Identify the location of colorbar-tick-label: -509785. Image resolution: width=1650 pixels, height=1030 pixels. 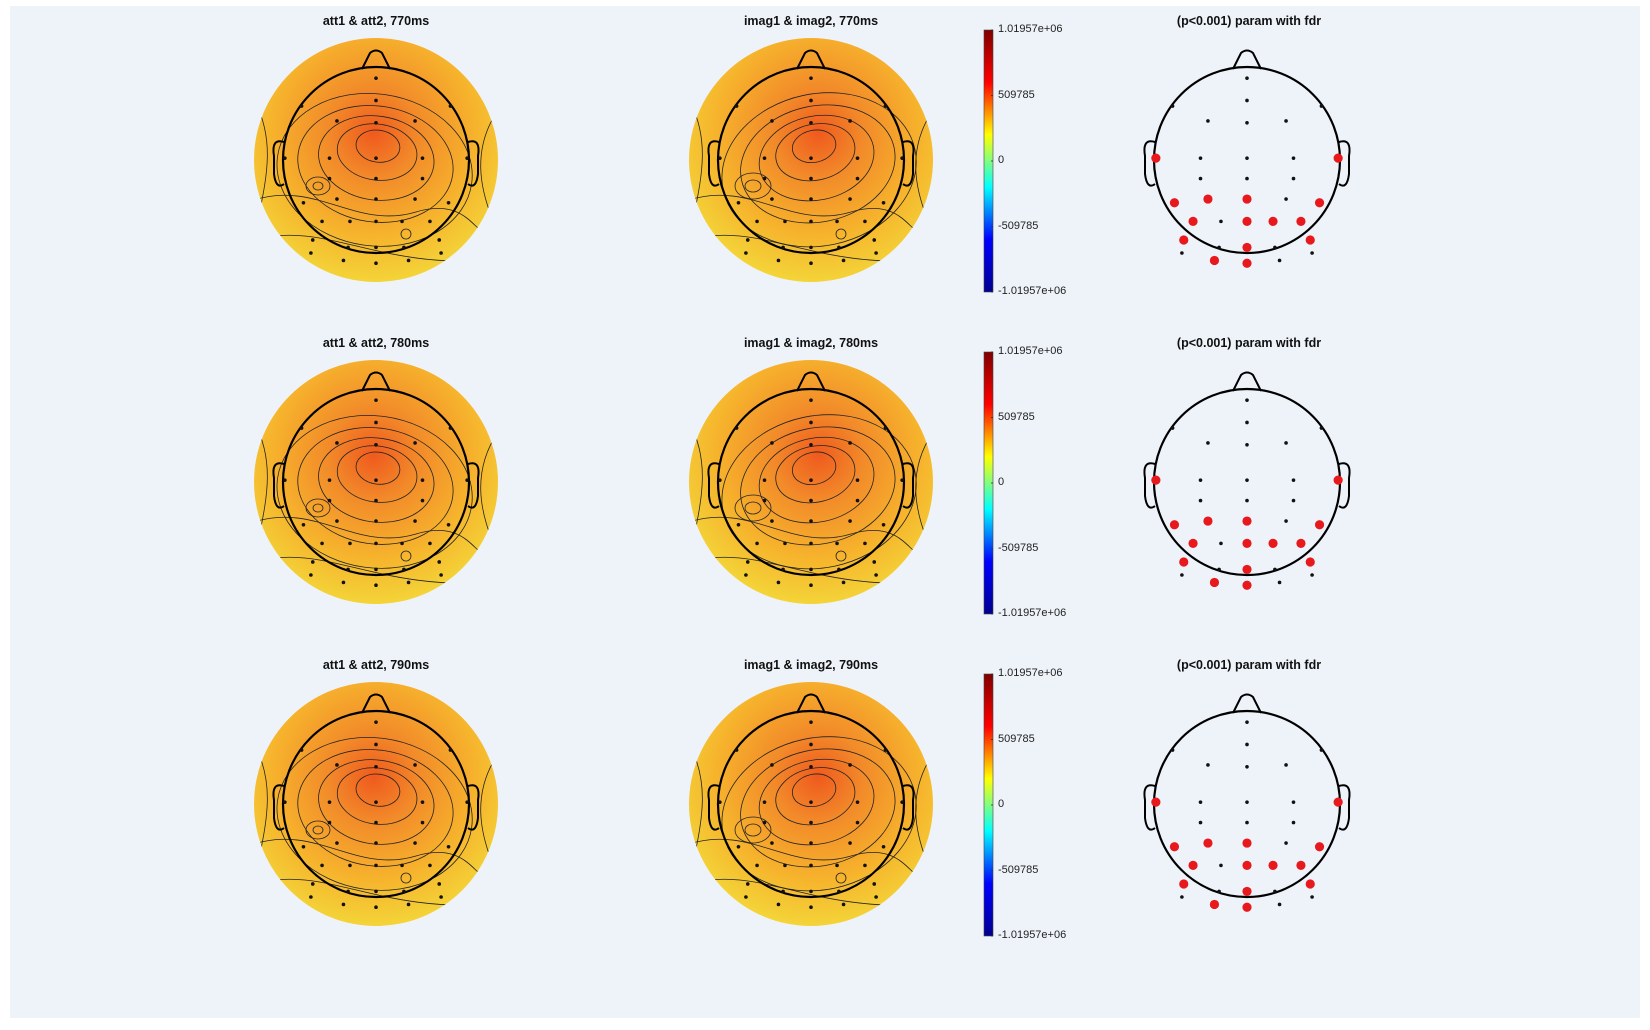
(1018, 225).